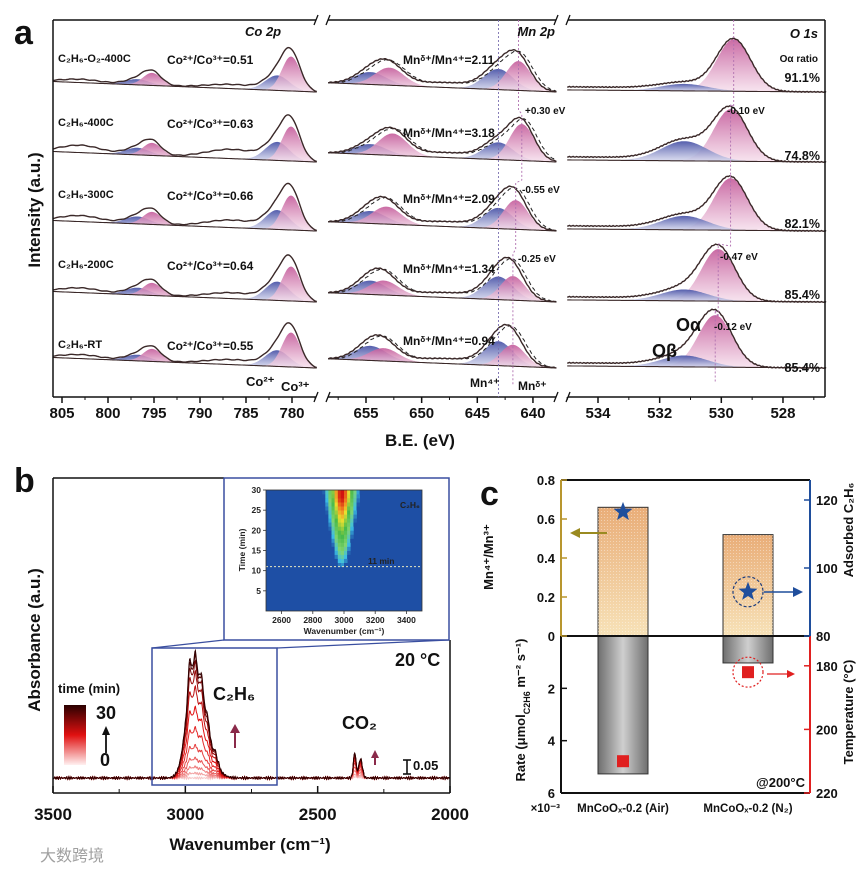 This screenshot has width=863, height=869. What do you see at coordinates (61, 413) in the screenshot?
I see `x-tick-label: 805` at bounding box center [61, 413].